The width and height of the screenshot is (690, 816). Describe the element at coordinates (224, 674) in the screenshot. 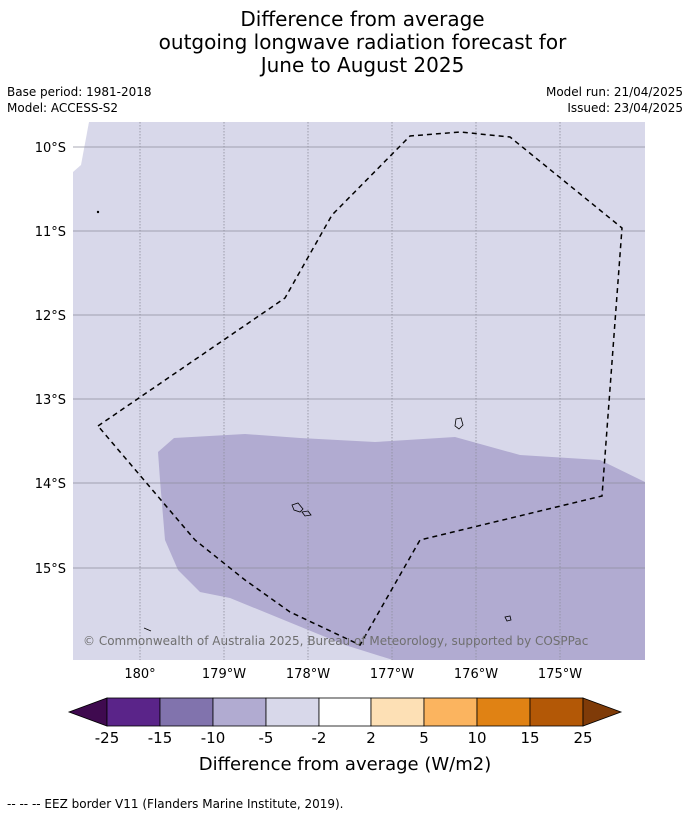

I see `lon-label: 179°W` at that location.